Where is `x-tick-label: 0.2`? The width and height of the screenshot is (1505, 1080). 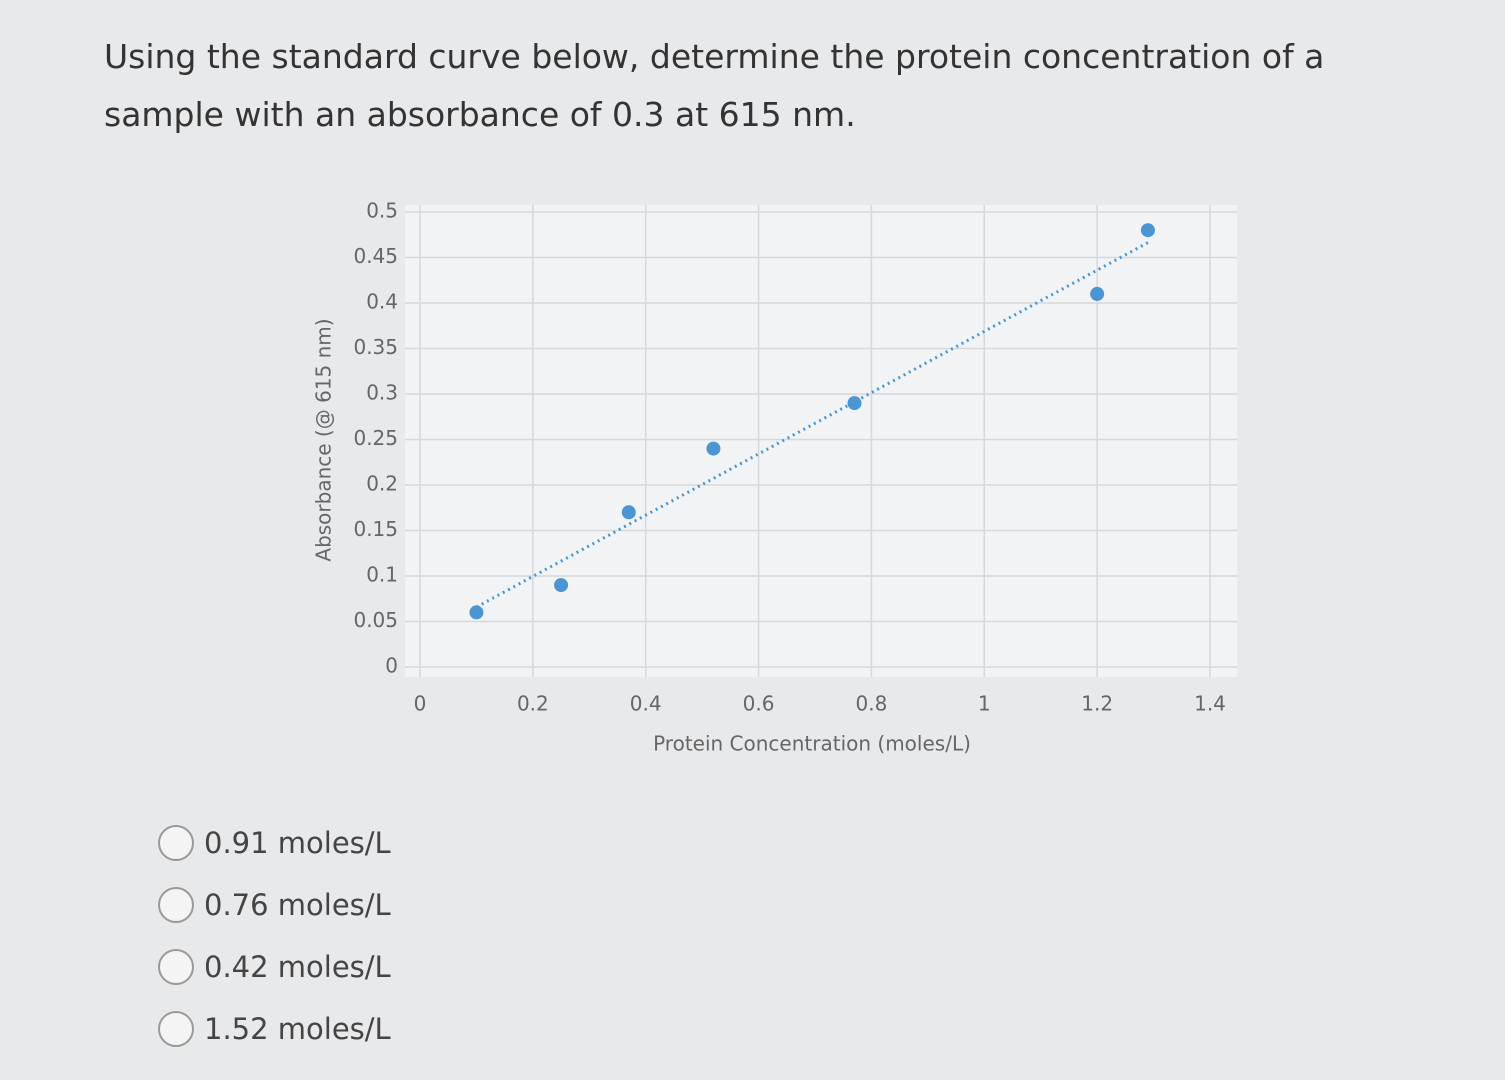
x-tick-label: 0.2 is located at coordinates (533, 704).